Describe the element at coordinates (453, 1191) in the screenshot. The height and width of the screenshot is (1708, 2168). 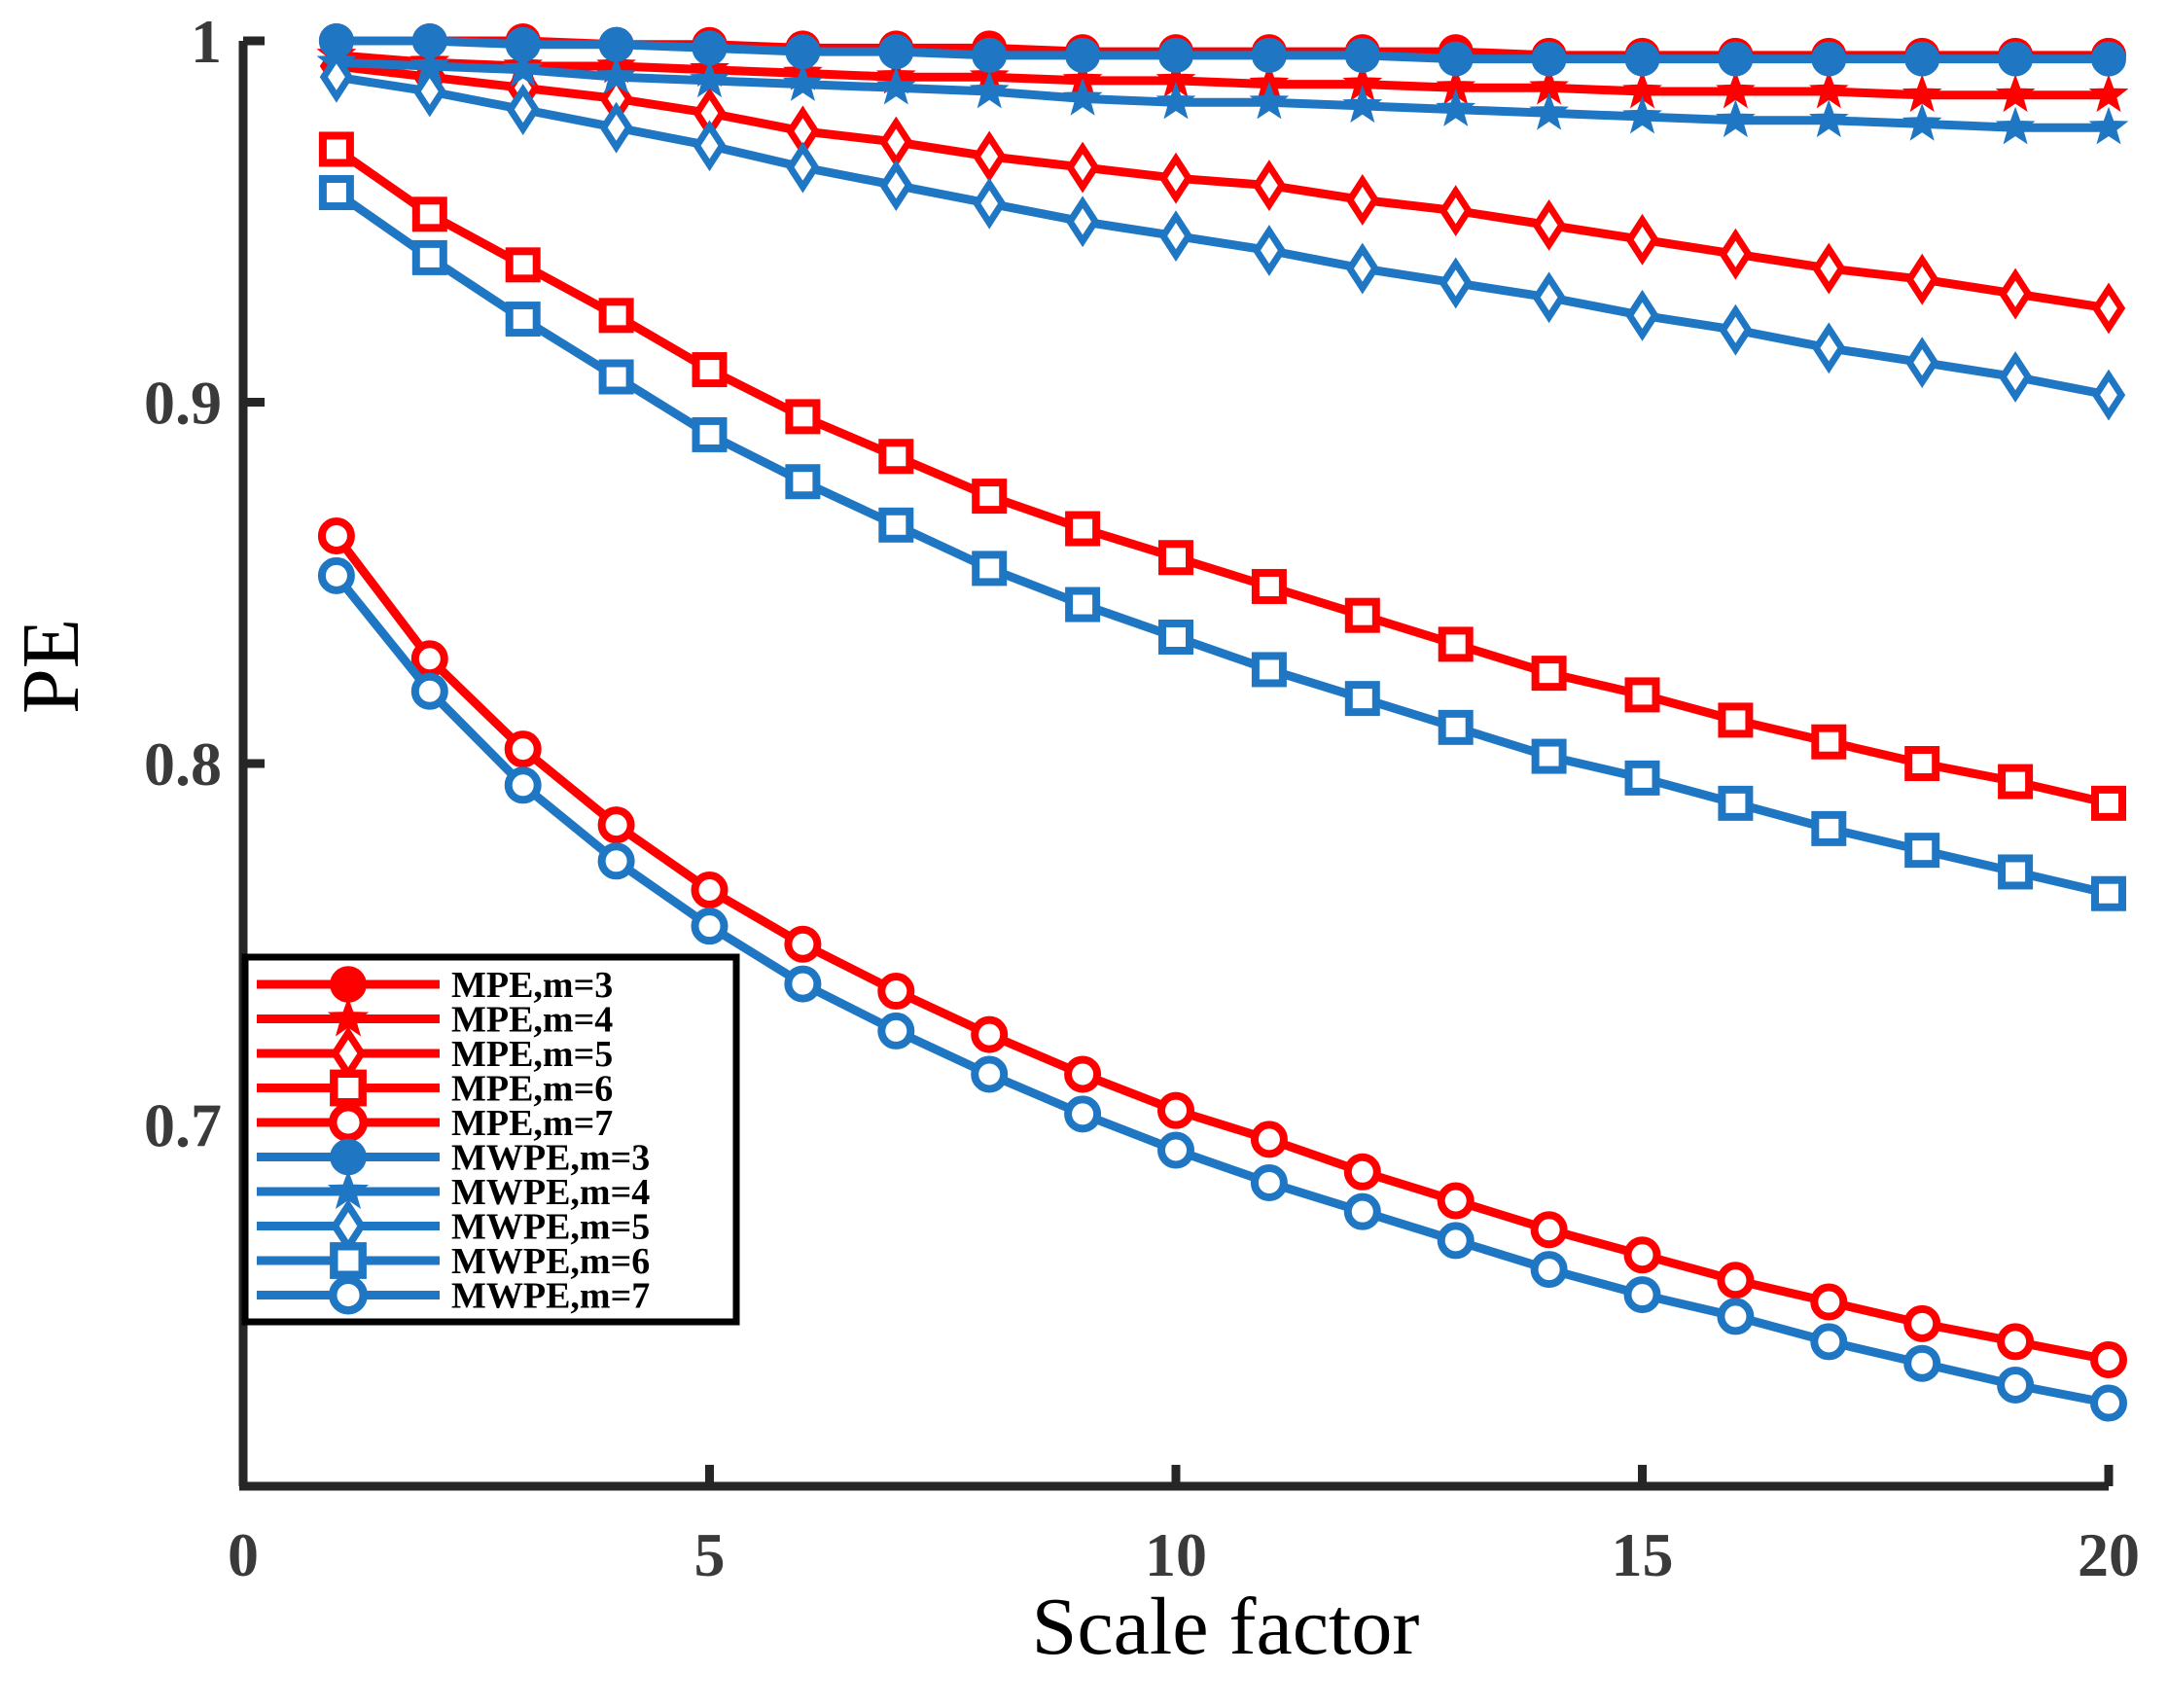
I see `legend-entry-mwpe-m-4: MWPE,m=4` at that location.